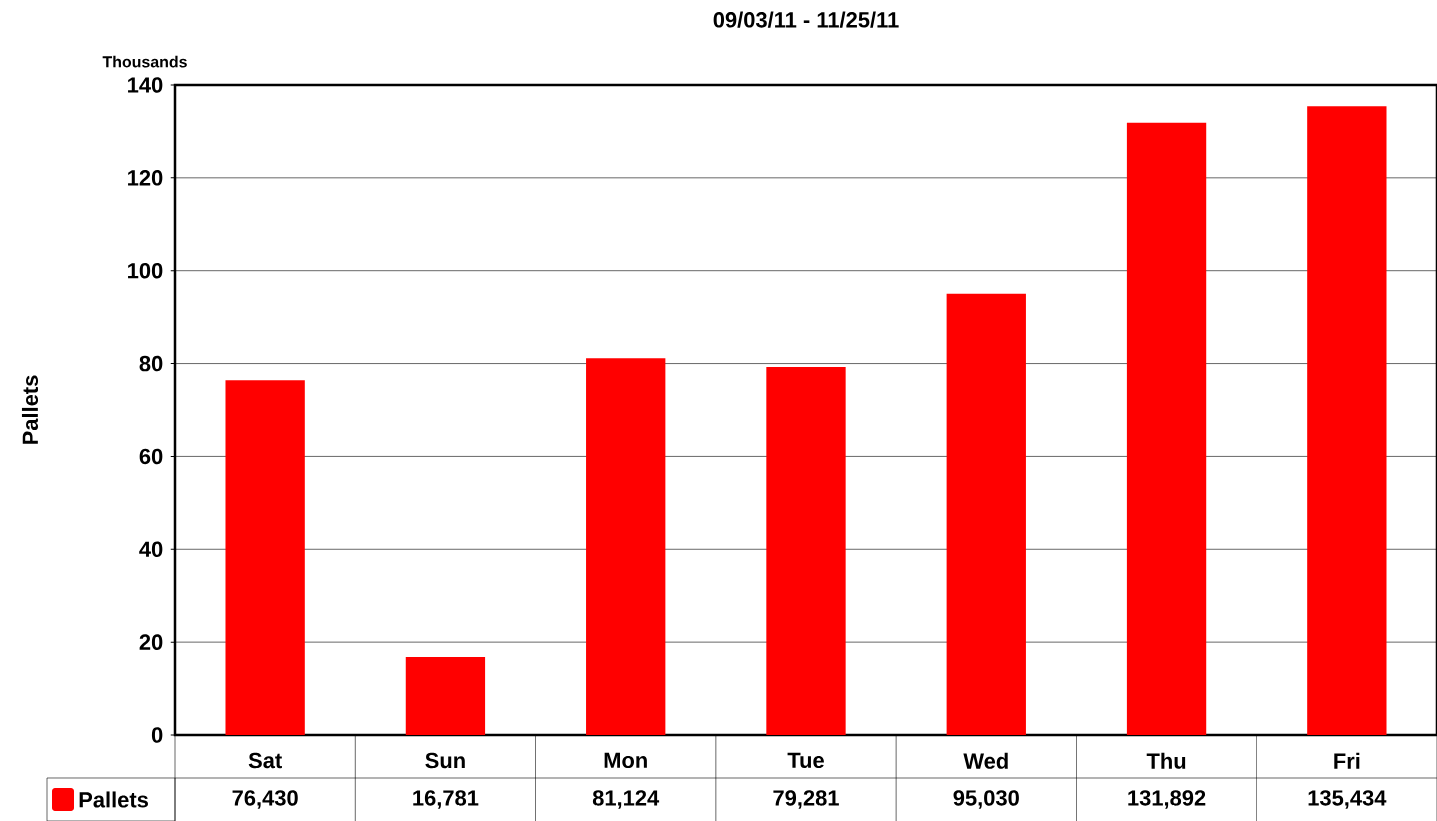 This screenshot has height=821, width=1437. I want to click on legend-label: Pallets, so click(113, 799).